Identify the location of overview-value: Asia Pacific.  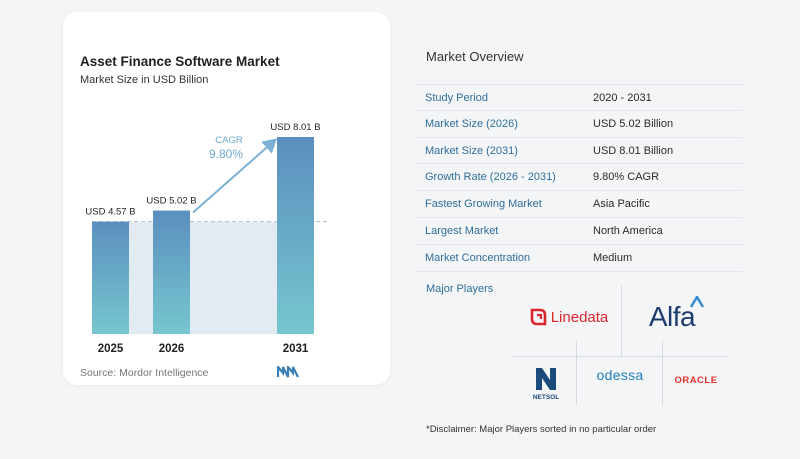
(621, 204).